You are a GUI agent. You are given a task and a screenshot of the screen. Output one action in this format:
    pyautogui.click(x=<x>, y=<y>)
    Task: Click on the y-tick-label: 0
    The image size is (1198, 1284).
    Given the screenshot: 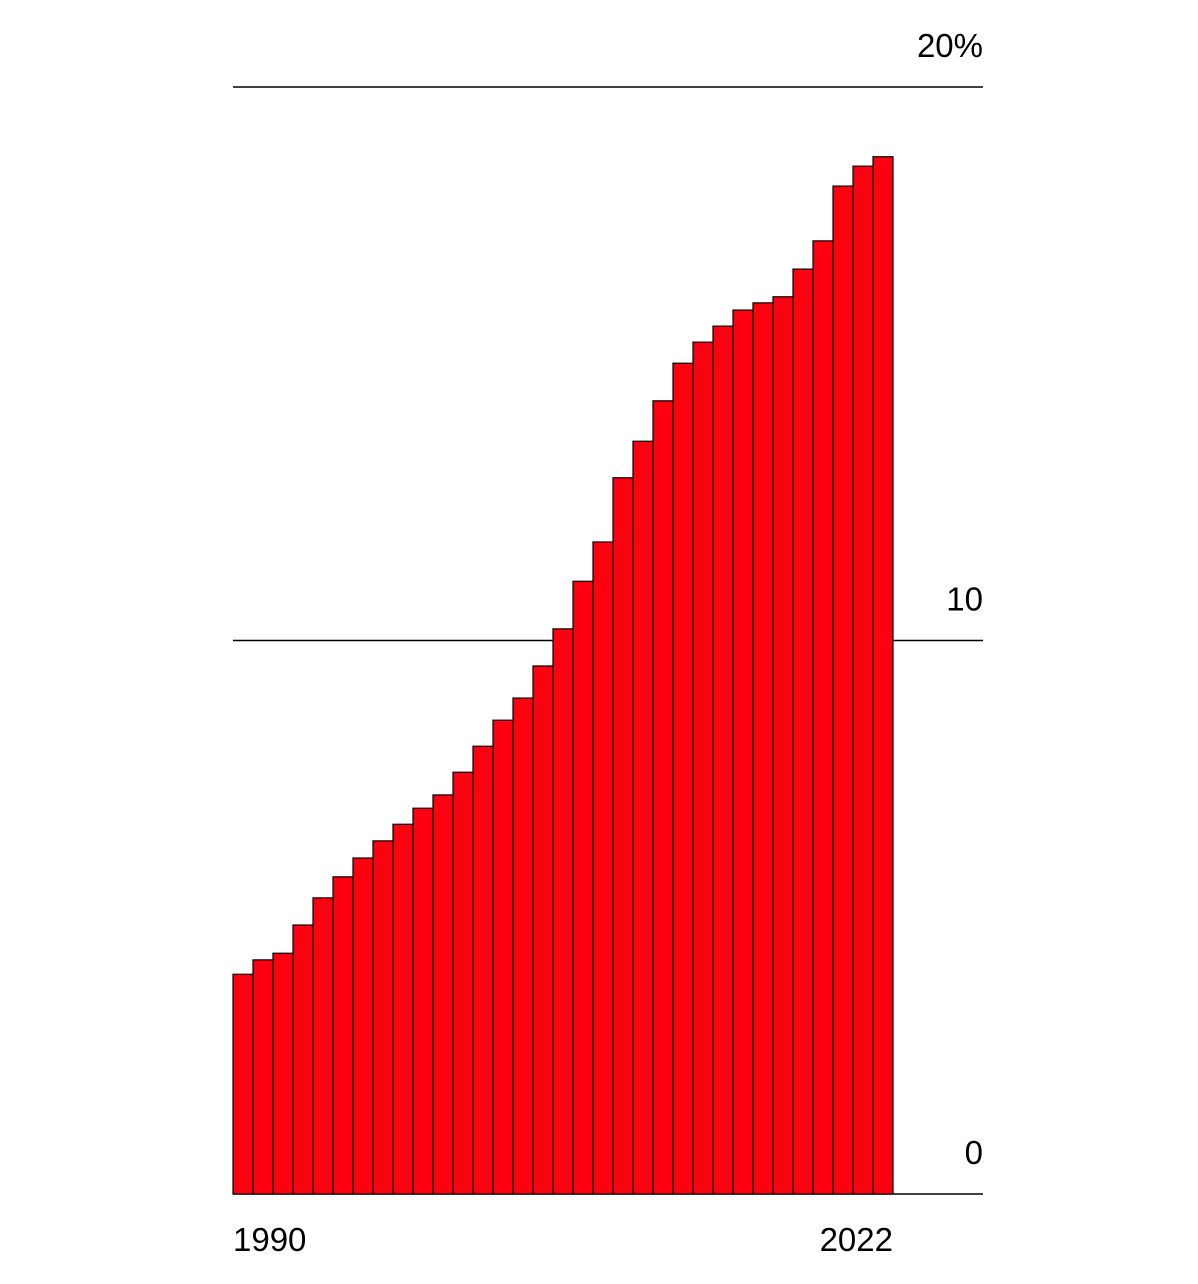 What is the action you would take?
    pyautogui.click(x=974, y=1152)
    